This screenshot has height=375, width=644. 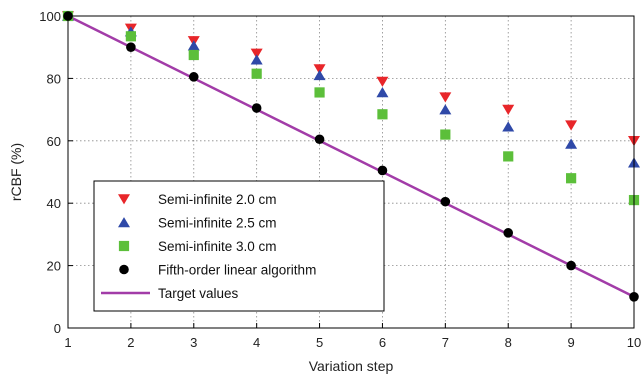 I want to click on y-tick-label: 80, so click(x=54, y=78).